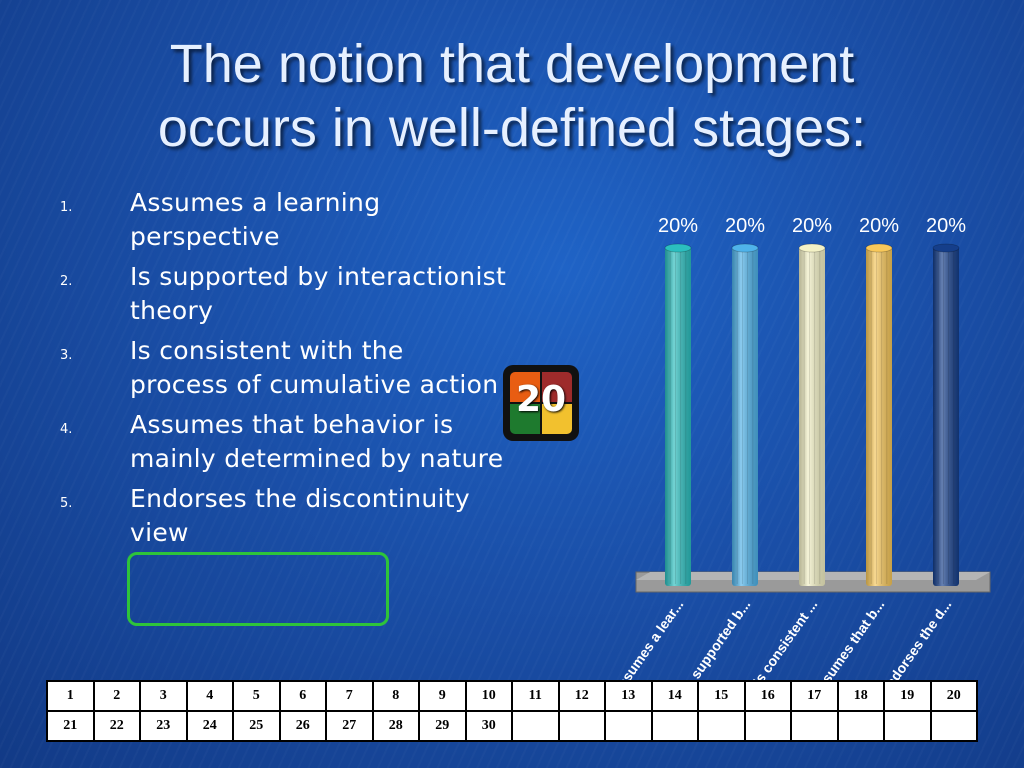 This screenshot has width=1024, height=768. I want to click on chart-value-labels: 20% 20% 20% 20% 20%, so click(812, 226).